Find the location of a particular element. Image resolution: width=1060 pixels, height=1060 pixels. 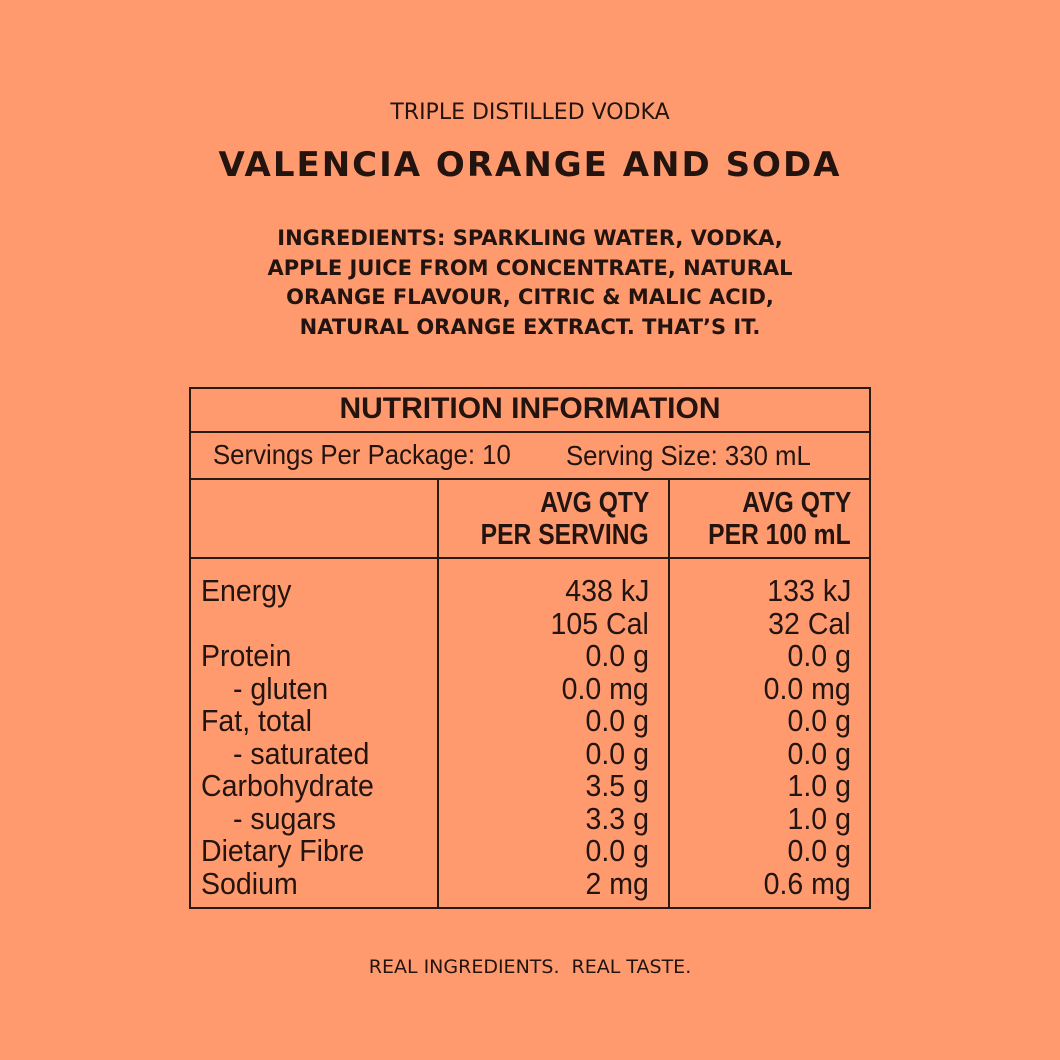

serving-size: Serving Size: 330 mL is located at coordinates (688, 455).